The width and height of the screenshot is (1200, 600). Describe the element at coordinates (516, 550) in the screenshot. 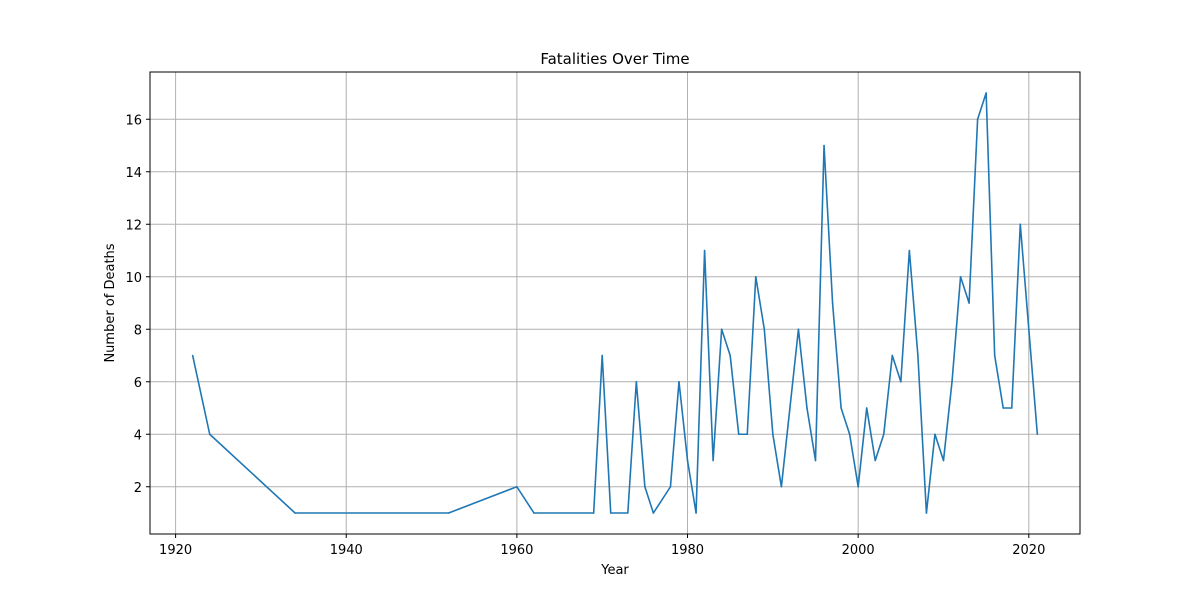

I see `x-tick-label: 1960` at that location.